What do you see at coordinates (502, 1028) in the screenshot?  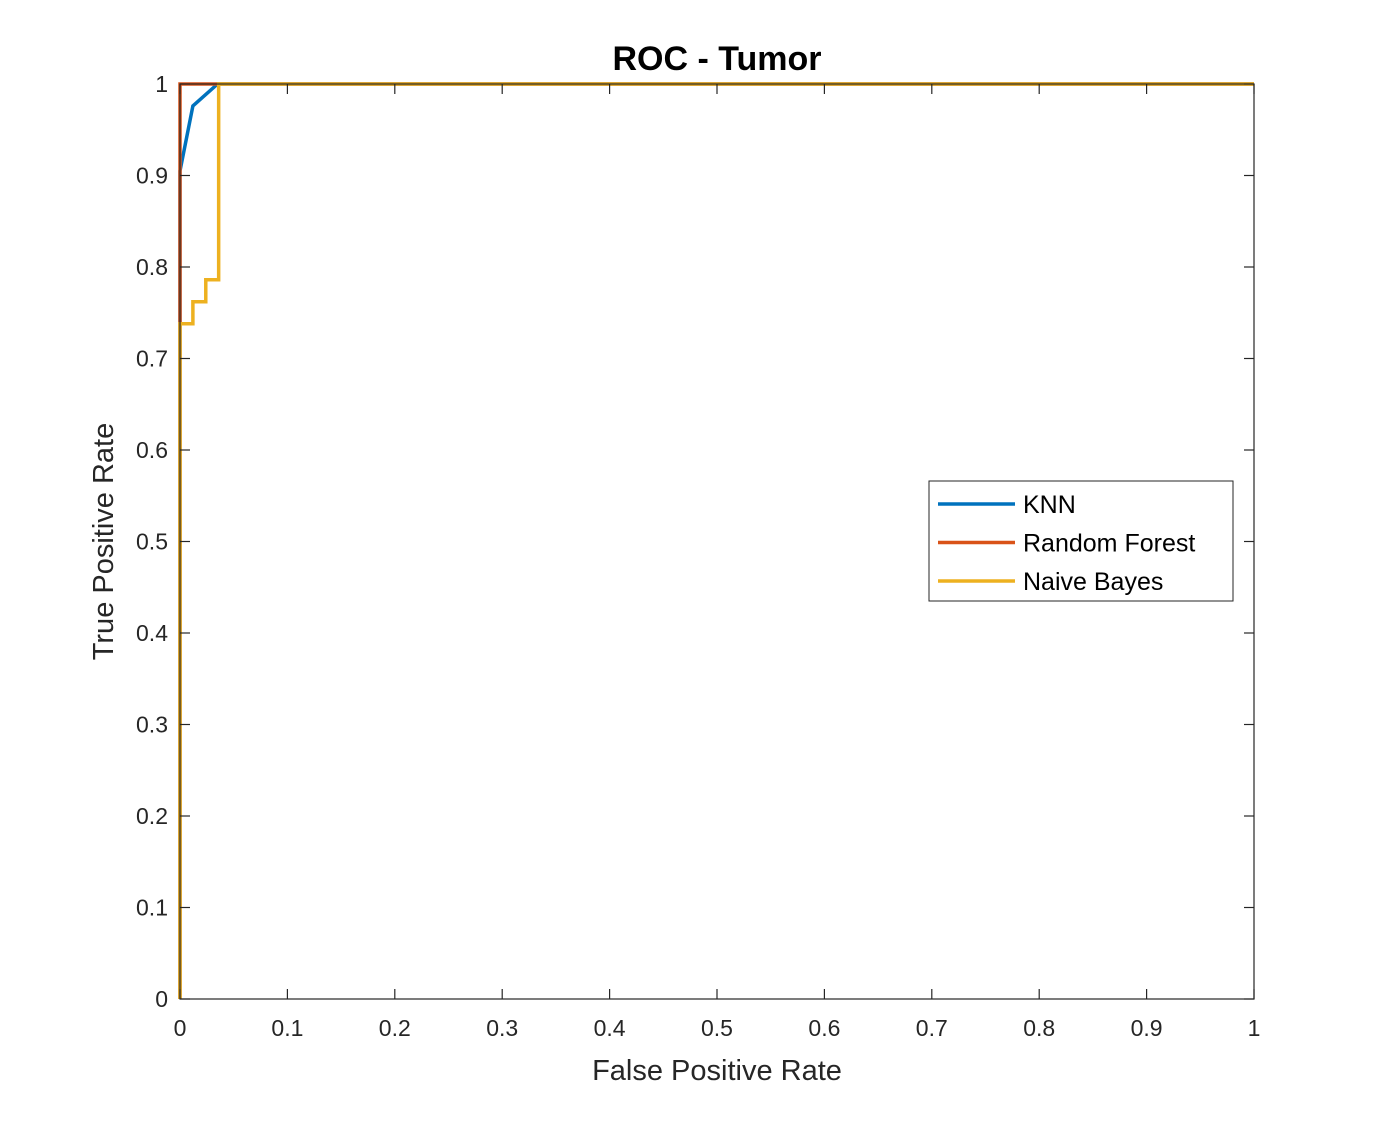 I see `x-tick-label: 0.3` at bounding box center [502, 1028].